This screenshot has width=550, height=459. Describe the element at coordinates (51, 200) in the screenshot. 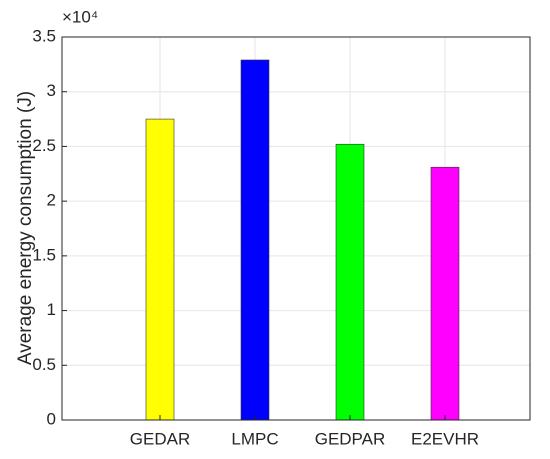

I see `y-tick-label: 2` at that location.